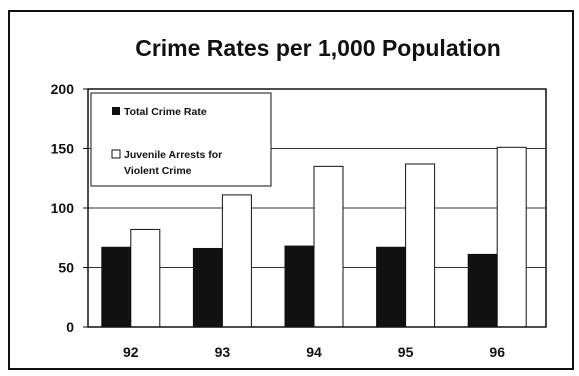 This screenshot has height=376, width=579. What do you see at coordinates (223, 352) in the screenshot?
I see `x-tick-label: 93` at bounding box center [223, 352].